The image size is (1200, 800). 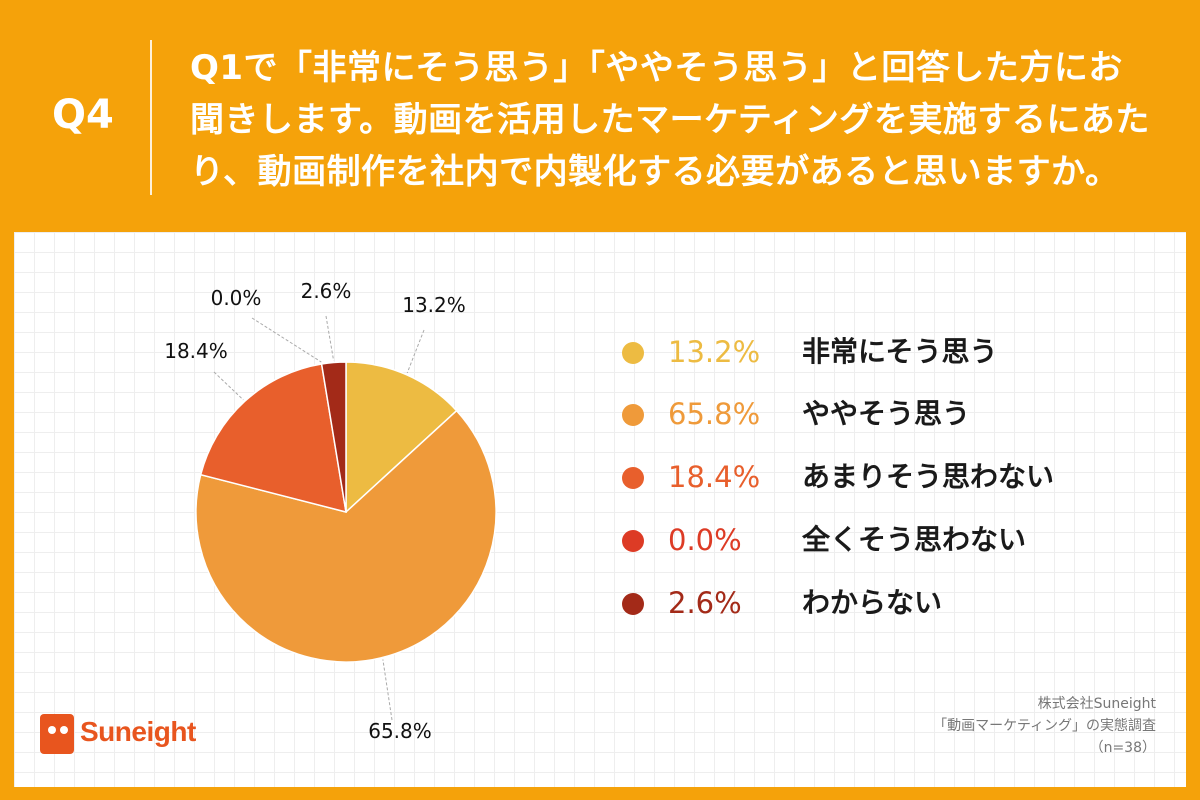 I want to click on legend-item: 0.0% 全くそう思わない, so click(x=862, y=540).